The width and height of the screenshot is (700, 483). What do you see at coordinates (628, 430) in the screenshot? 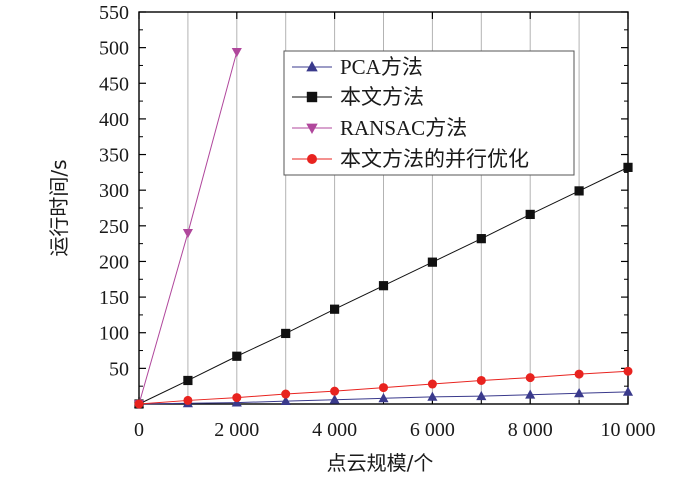
I see `x-tick-label: 10 000` at bounding box center [628, 430].